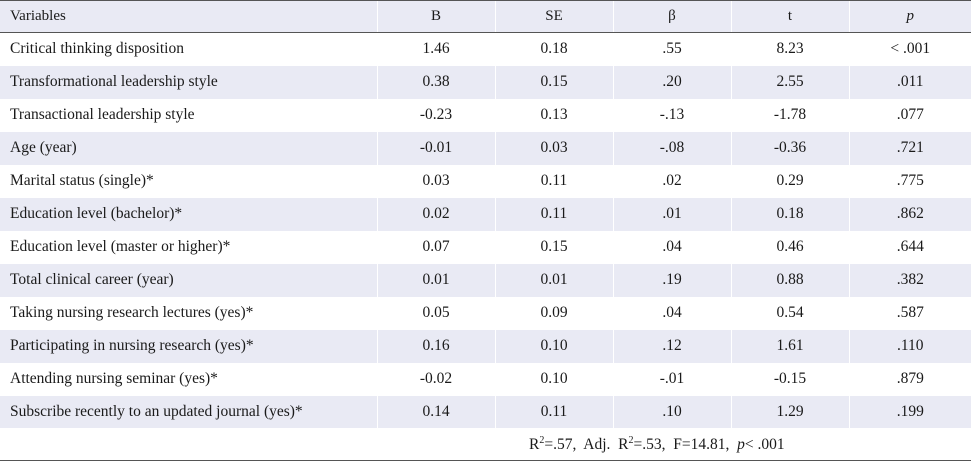 Image resolution: width=971 pixels, height=461 pixels. Describe the element at coordinates (553, 148) in the screenshot. I see `cell-se: 0.03` at that location.